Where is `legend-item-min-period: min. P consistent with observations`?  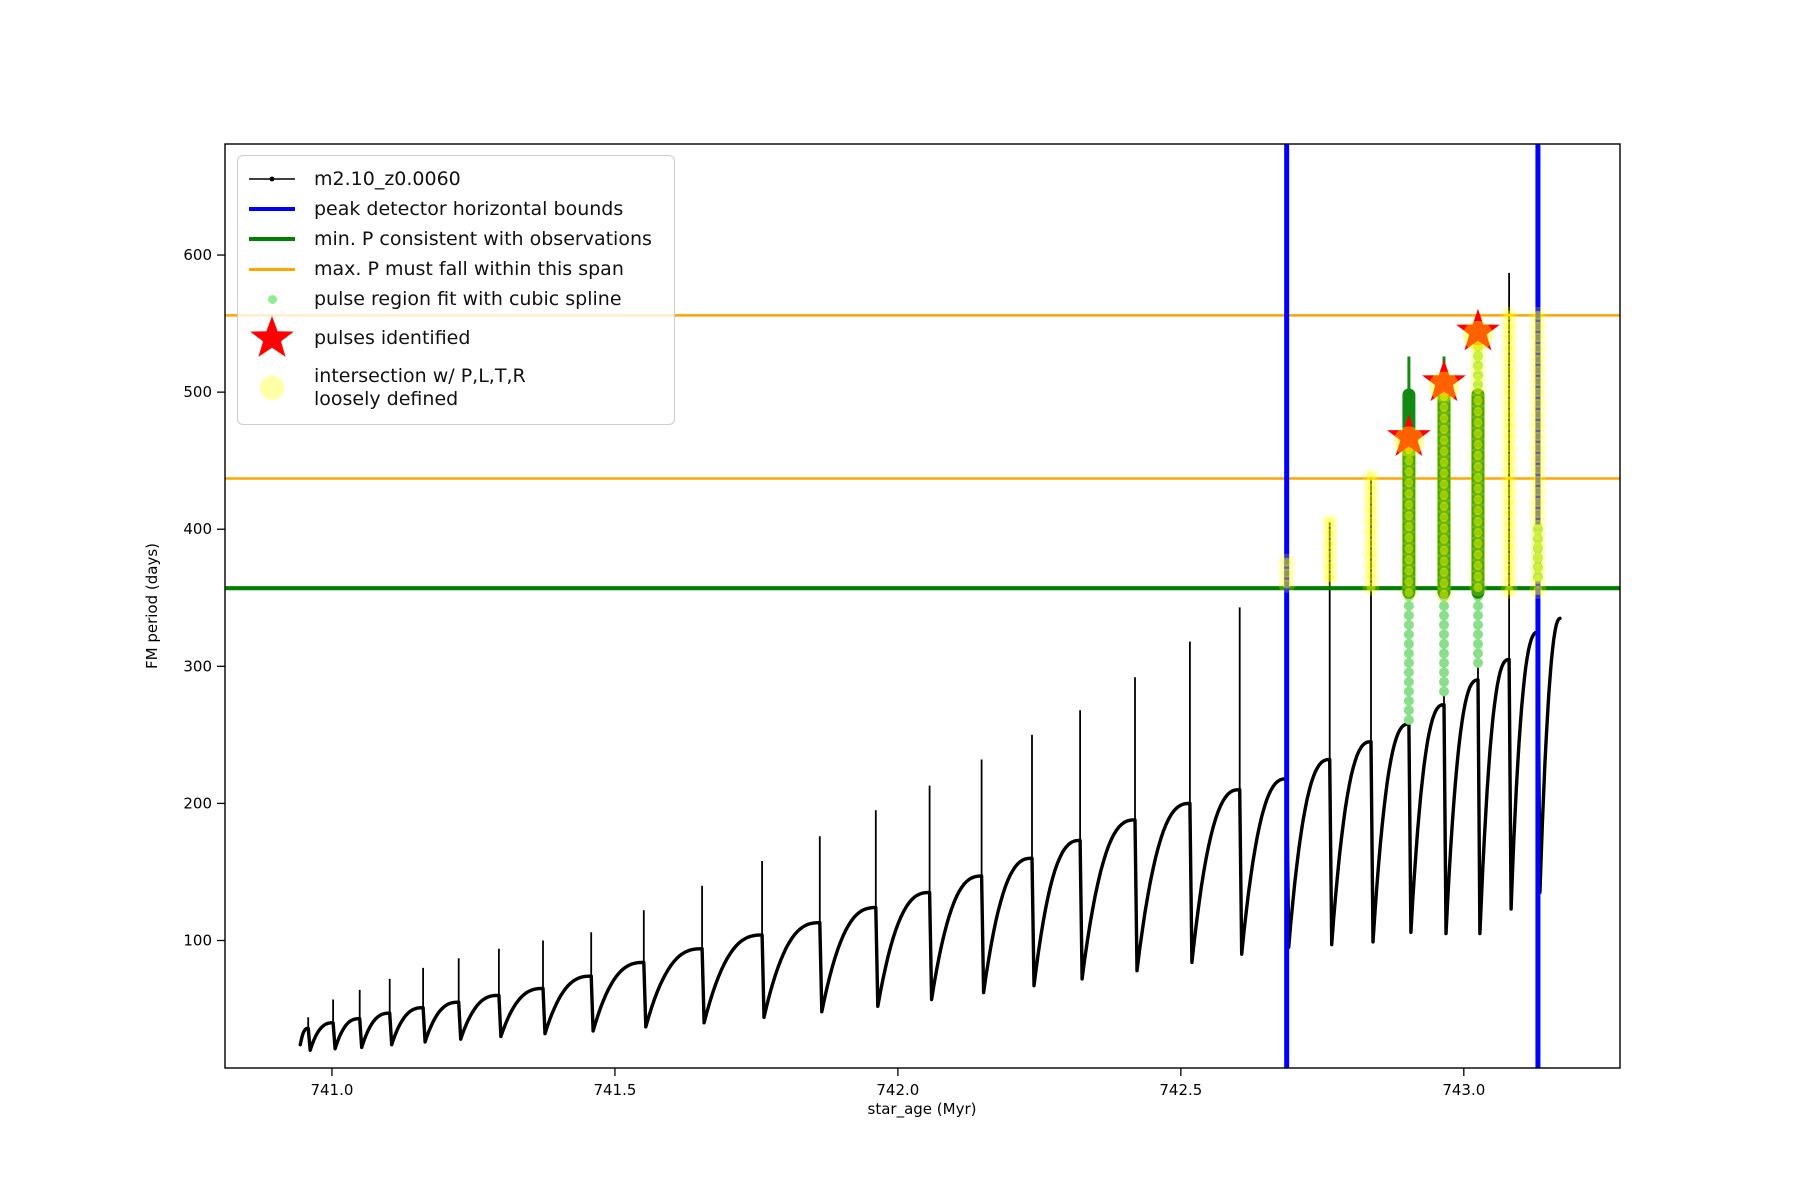 legend-item-min-period: min. P consistent with observations is located at coordinates (453, 239).